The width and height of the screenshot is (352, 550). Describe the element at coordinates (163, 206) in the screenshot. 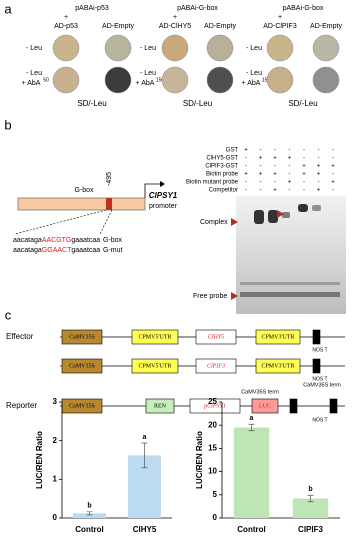

I see `promoter: promoter` at that location.